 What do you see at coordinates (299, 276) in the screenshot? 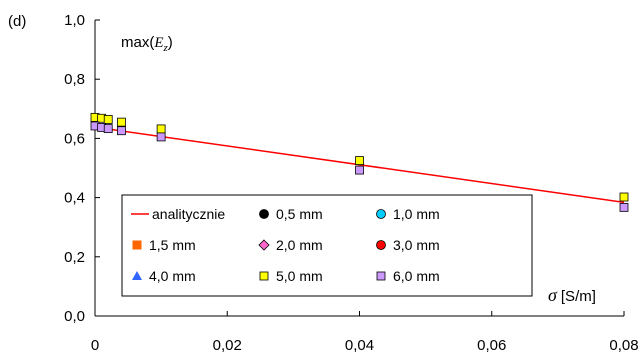
I see `legend-label: 5,0 mm` at bounding box center [299, 276].